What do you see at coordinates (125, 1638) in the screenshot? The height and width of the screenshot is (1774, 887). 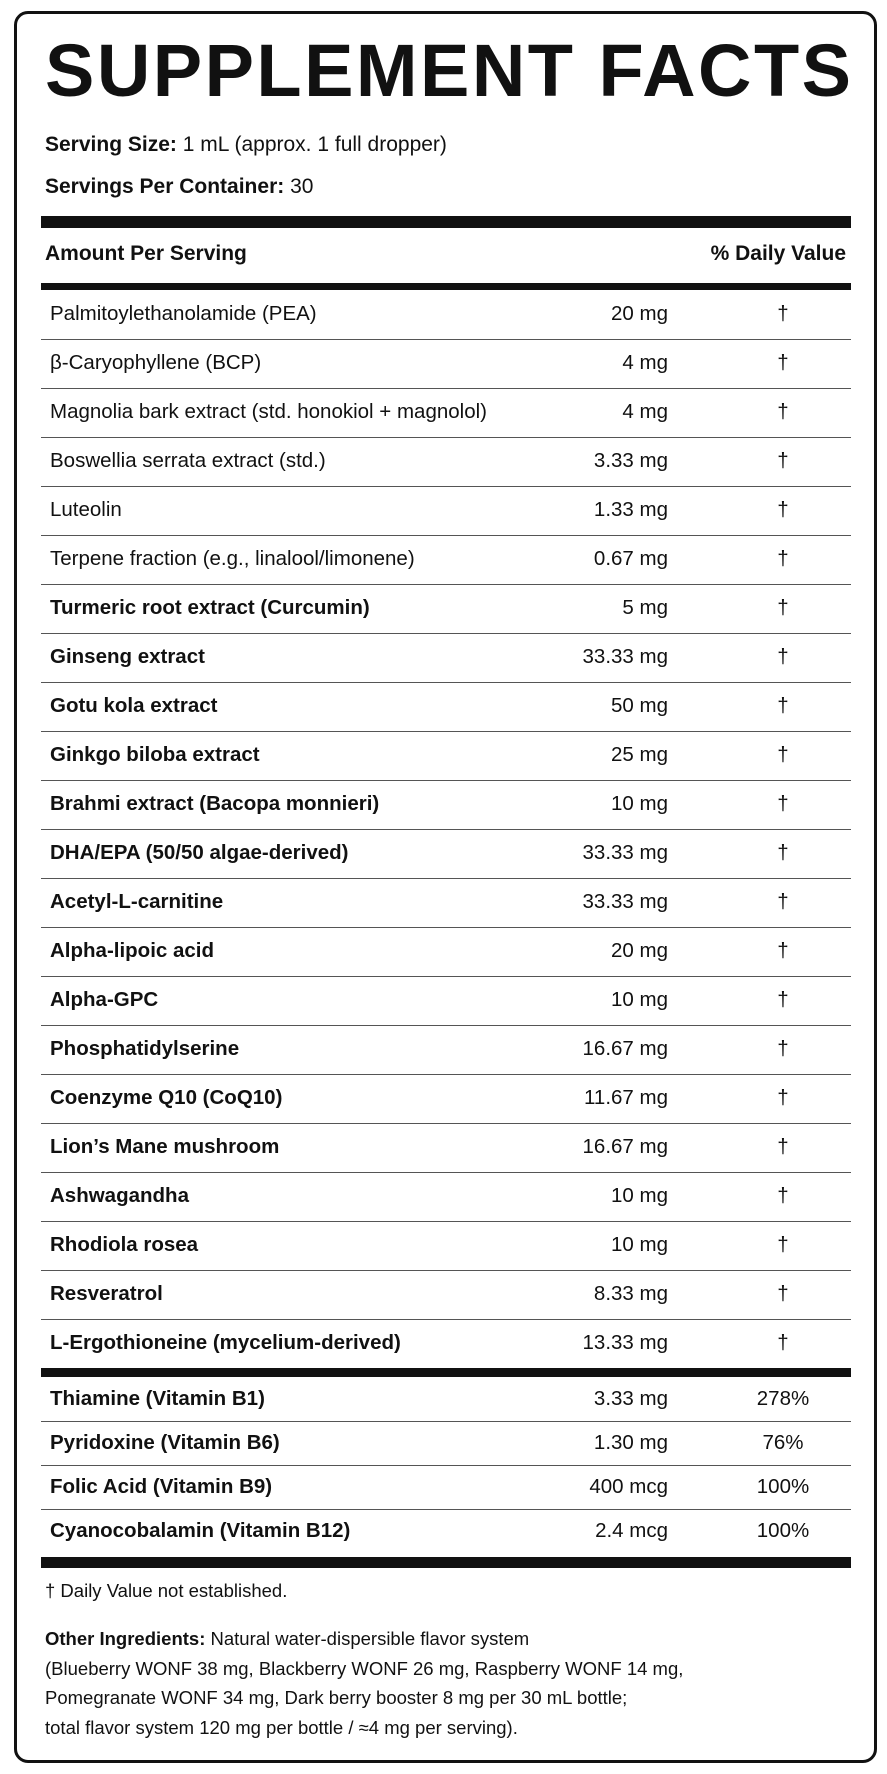 I see `other-ingredients-label: Other Ingredients:` at bounding box center [125, 1638].